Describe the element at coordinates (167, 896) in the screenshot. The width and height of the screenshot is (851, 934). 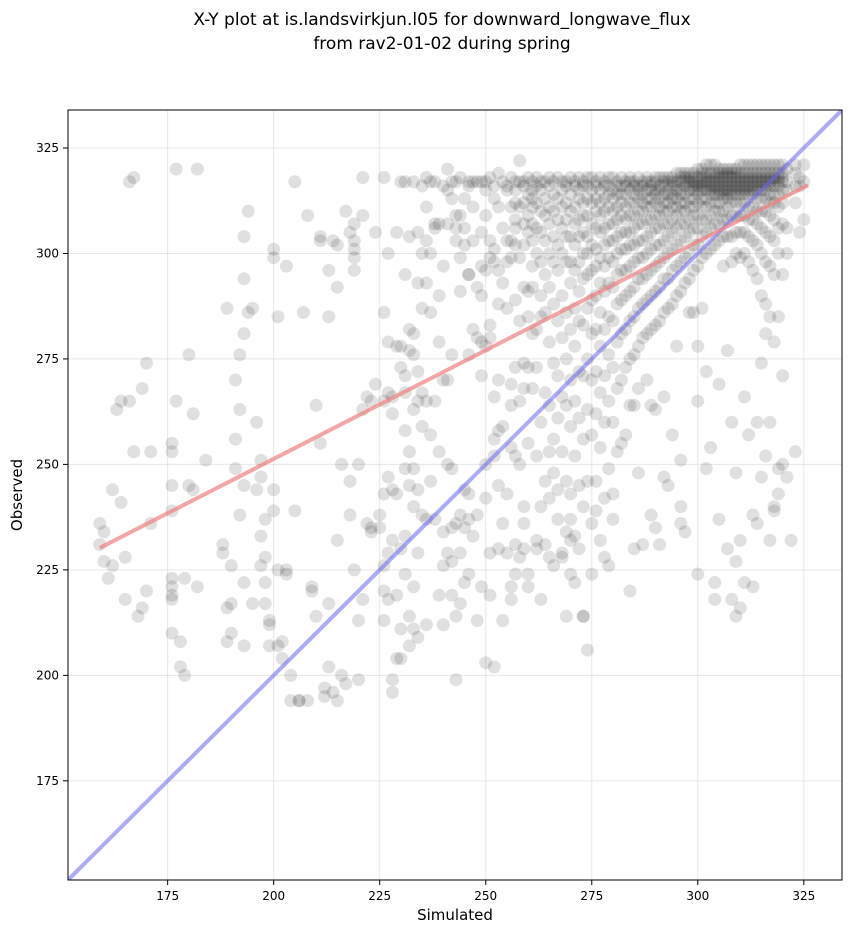
I see `x-tick-label: 175` at that location.